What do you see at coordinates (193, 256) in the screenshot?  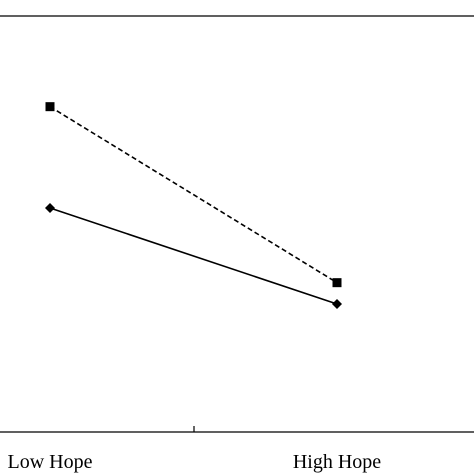 I see `series-2-line` at bounding box center [193, 256].